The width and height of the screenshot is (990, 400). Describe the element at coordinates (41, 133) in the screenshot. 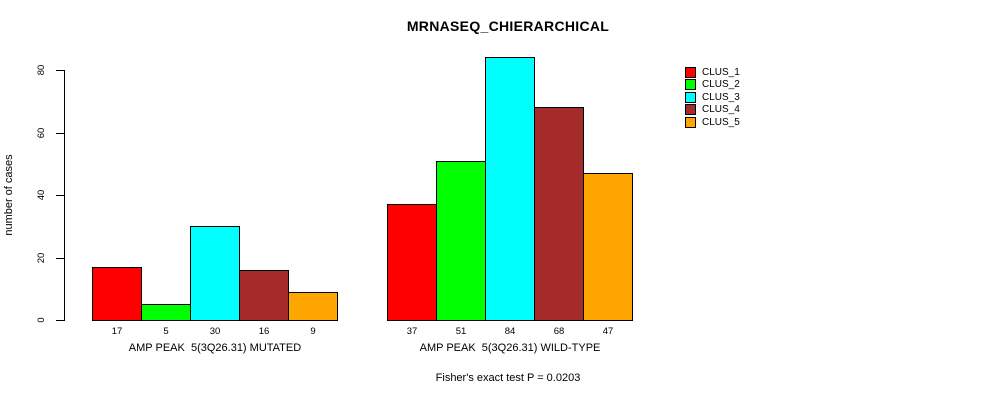

I see `y-tick-label: 60` at that location.